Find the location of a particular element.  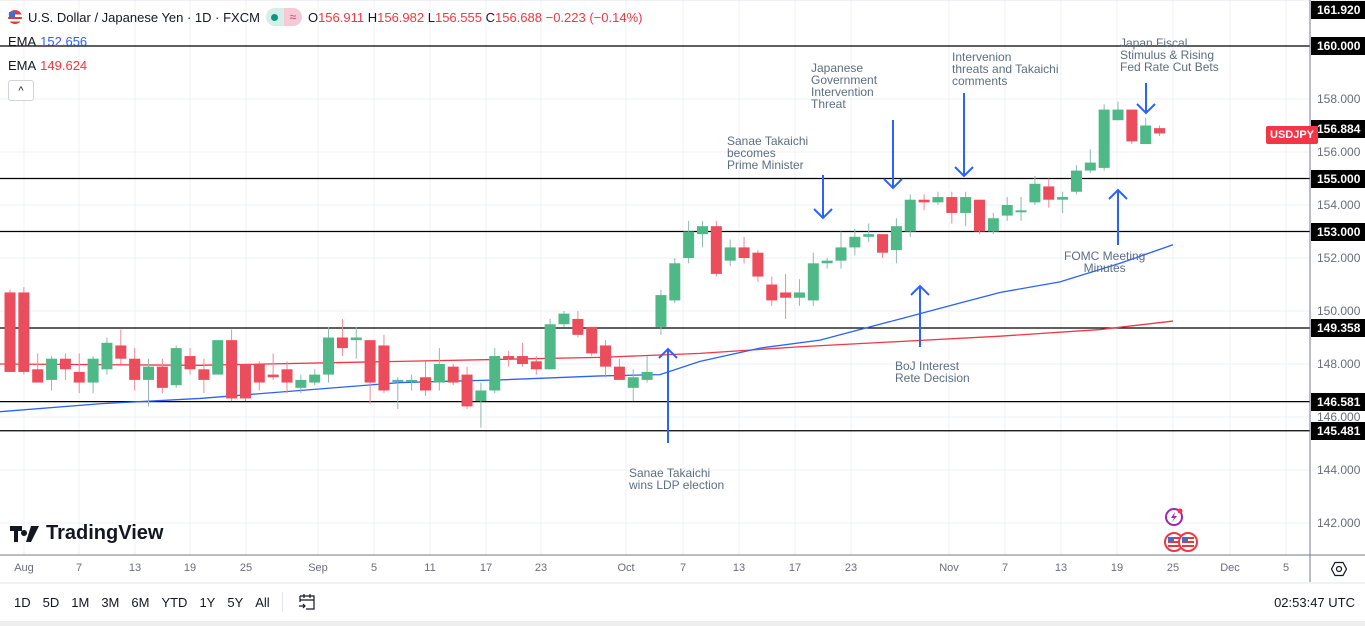

range-1d: 1D is located at coordinates (22, 602).